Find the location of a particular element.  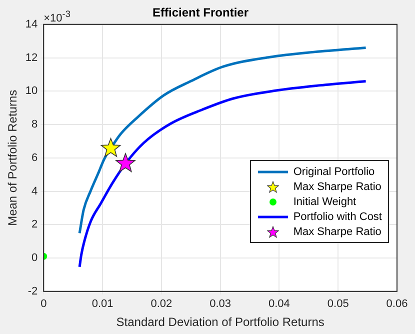

x-tick-label: 0.02 is located at coordinates (161, 304).